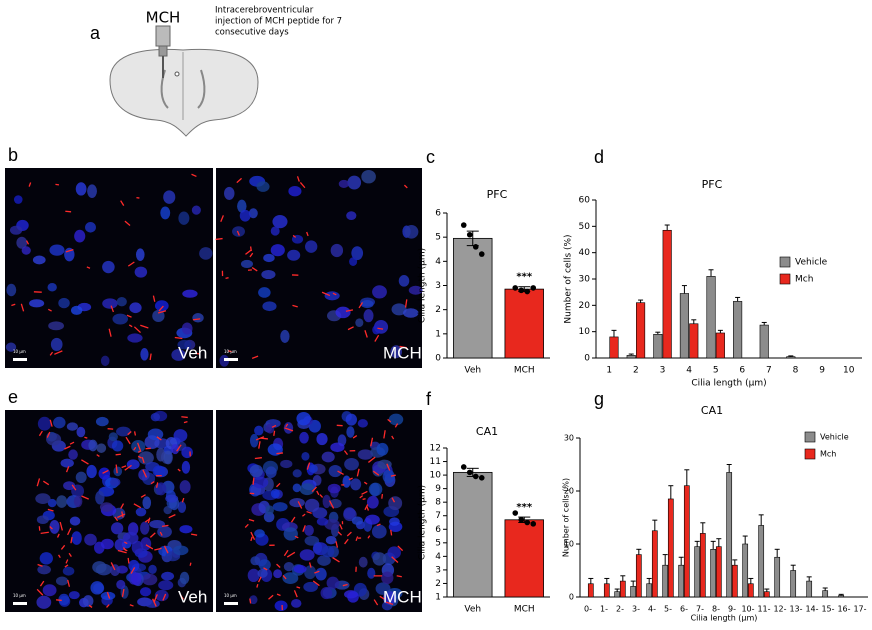 The height and width of the screenshot is (630, 872). What do you see at coordinates (569, 438) in the screenshot?
I see `y-tick-label: 30` at bounding box center [569, 438].